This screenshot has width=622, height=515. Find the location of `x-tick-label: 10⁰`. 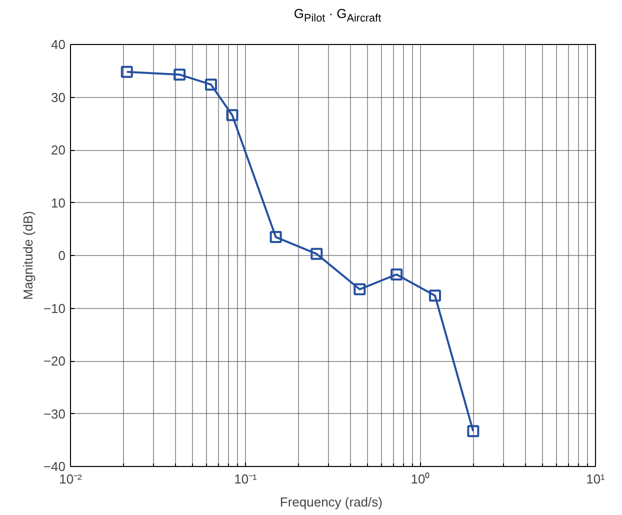

x-tick-label: 10⁰ is located at coordinates (420, 479).